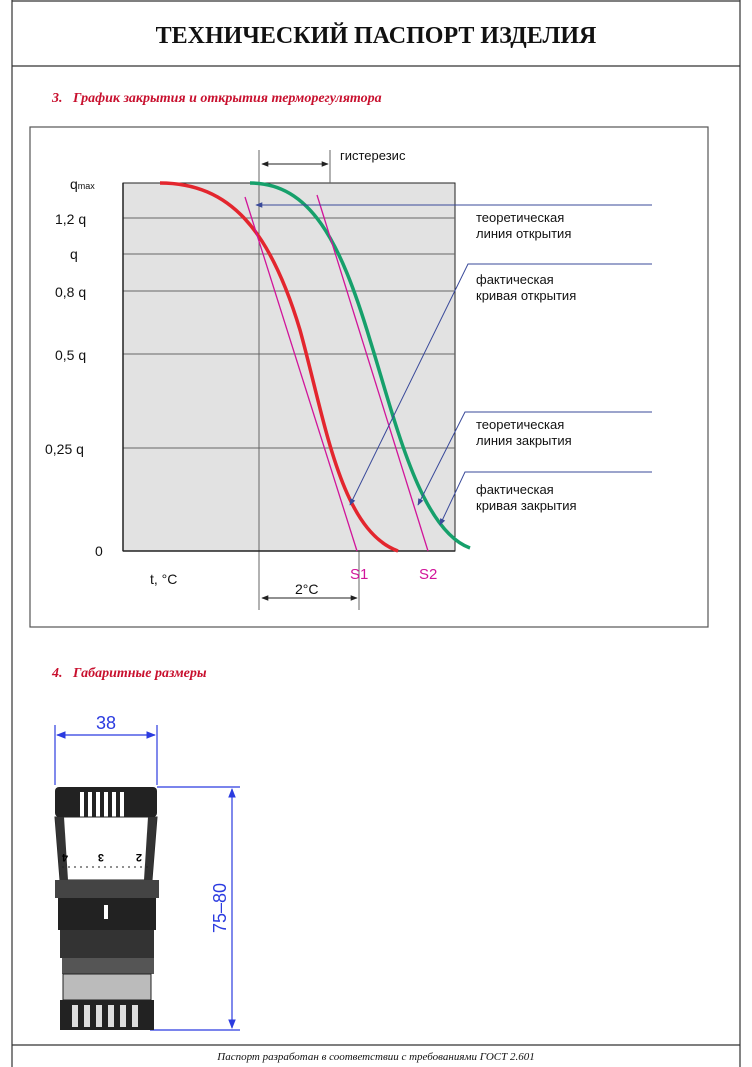 Image resolution: width=752 pixels, height=1067 pixels. I want to click on y-label: 0,8 q, so click(70, 292).